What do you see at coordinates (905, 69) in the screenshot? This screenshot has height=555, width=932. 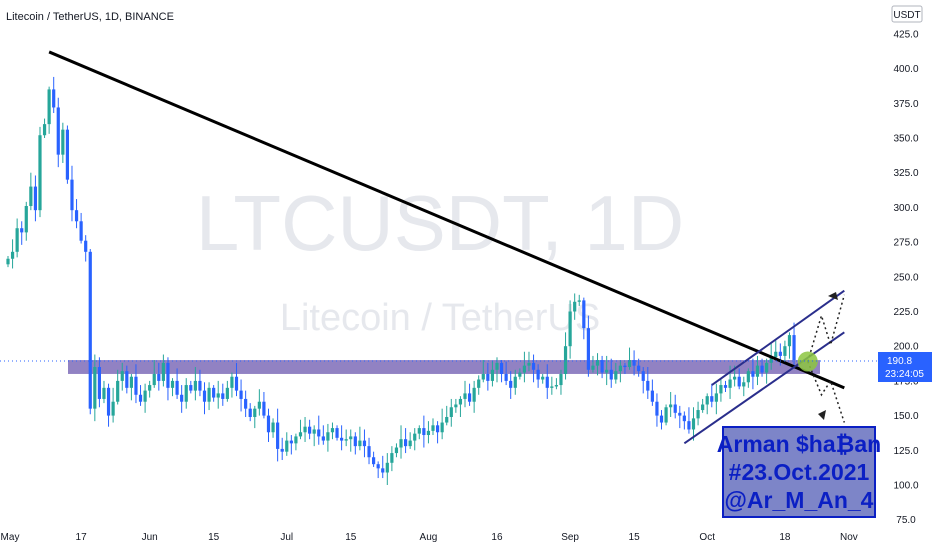 I see `price-tick-label: 400.0` at bounding box center [905, 69].